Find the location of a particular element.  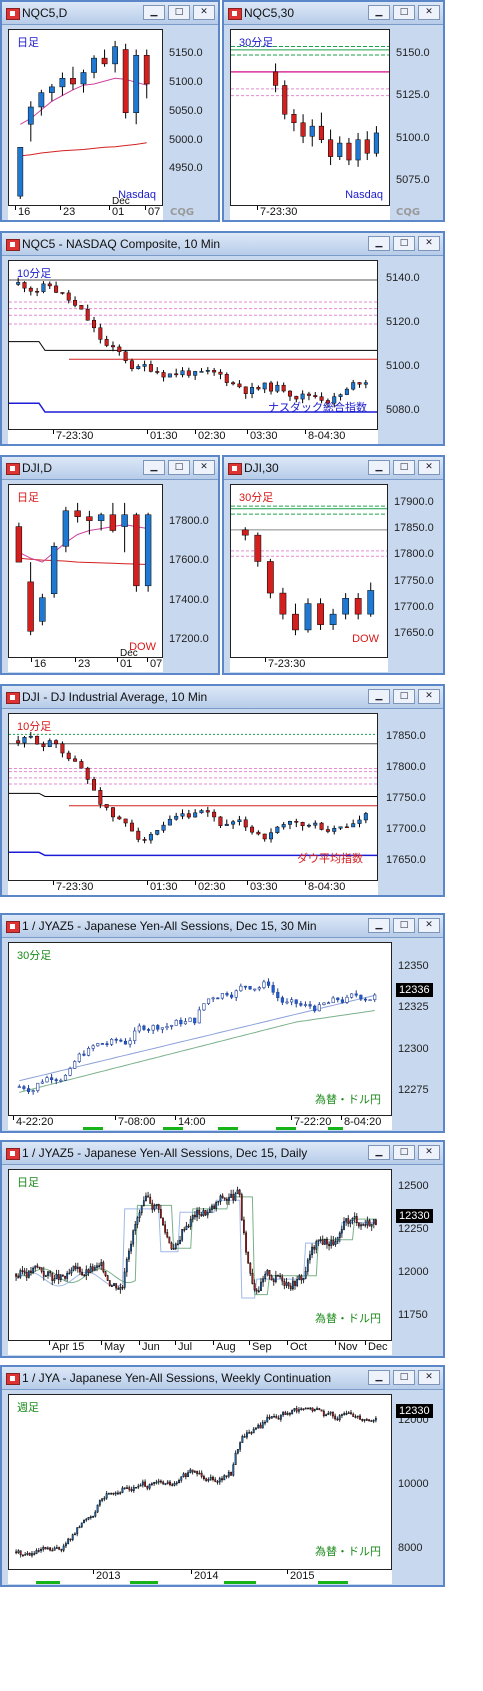

window-titlebar: NQC5,30 ▁ □ ✕ is located at coordinates (333, 13).